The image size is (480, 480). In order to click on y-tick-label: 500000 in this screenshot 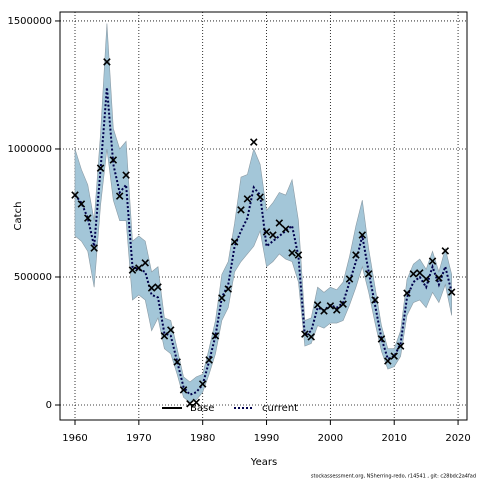, I will do `click(33, 277)`.